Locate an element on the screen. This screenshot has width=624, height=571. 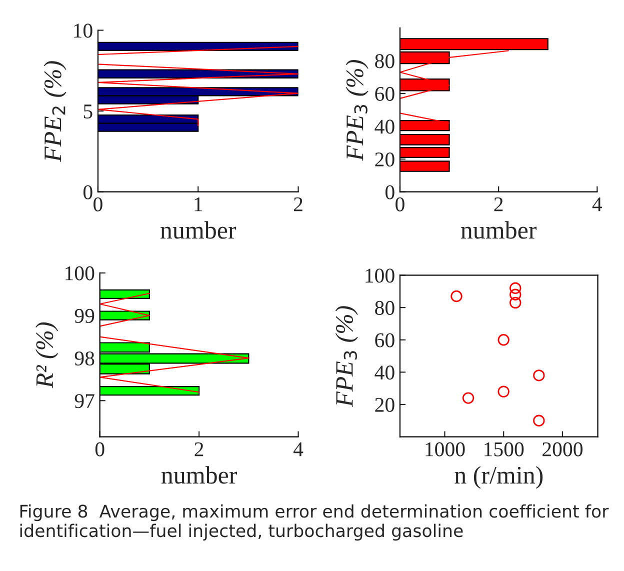
y-tick-label: 10 is located at coordinates (83, 31).